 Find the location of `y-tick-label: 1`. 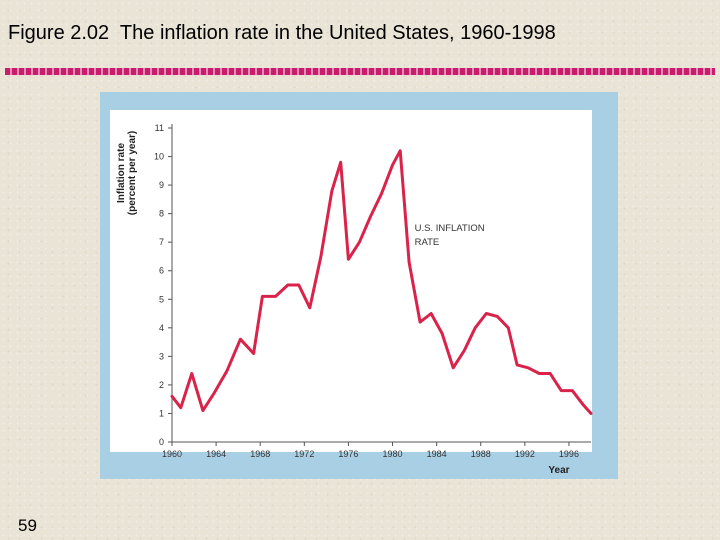

y-tick-label: 1 is located at coordinates (161, 413).